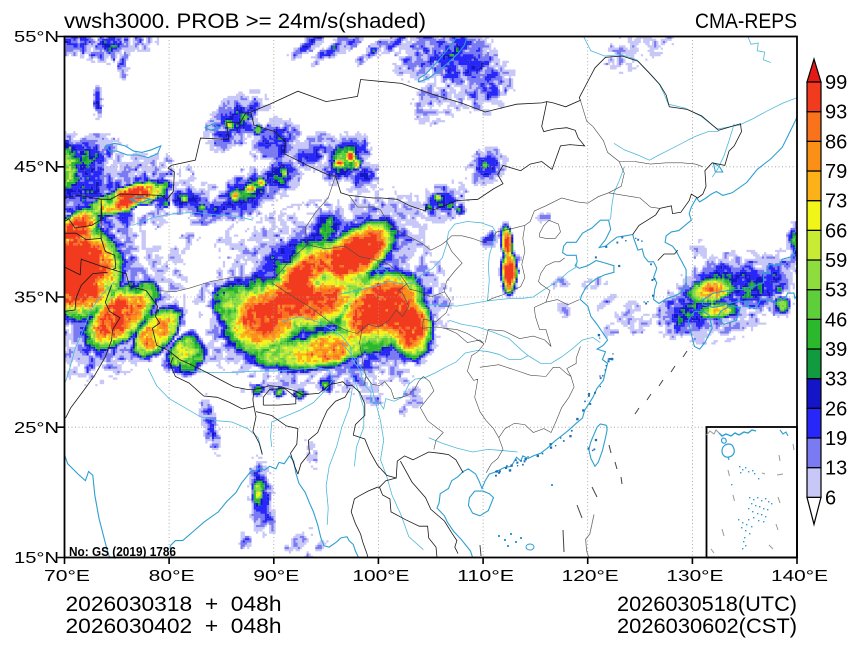  Describe the element at coordinates (276, 576) in the screenshot. I see `svg-text: 90°E` at that location.